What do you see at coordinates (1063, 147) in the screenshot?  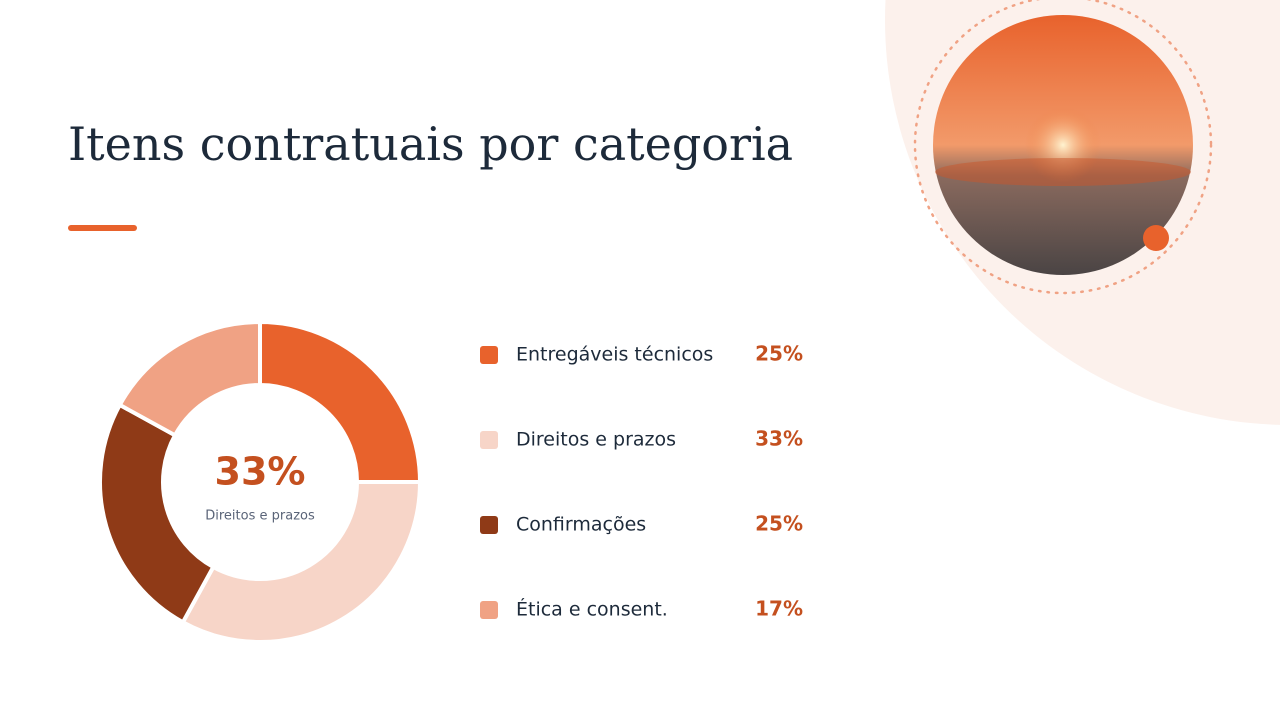 I see `dotted-ring` at bounding box center [1063, 147].